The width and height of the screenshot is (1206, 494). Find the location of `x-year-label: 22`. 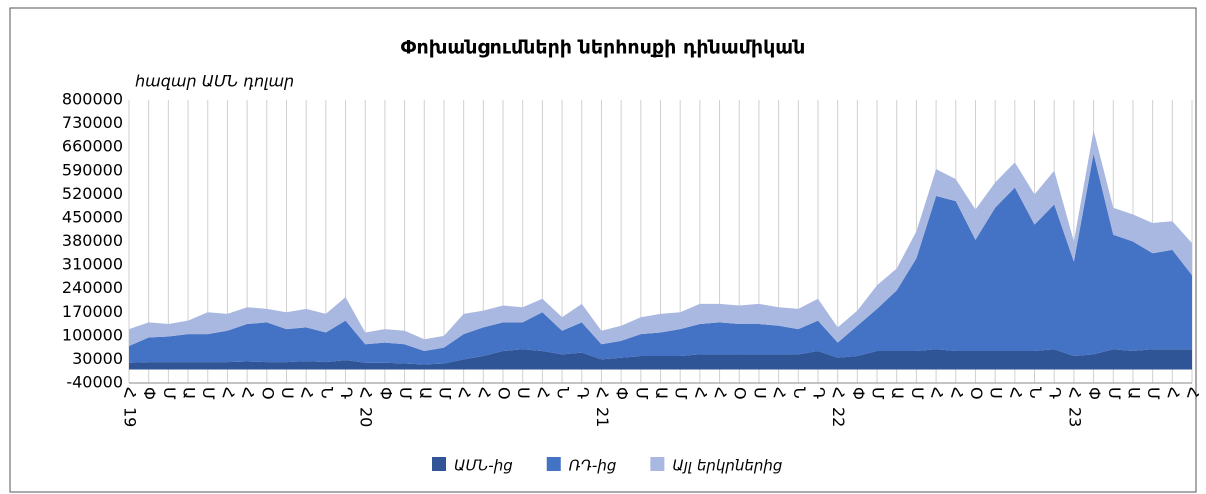

x-year-label: 22 is located at coordinates (838, 417).